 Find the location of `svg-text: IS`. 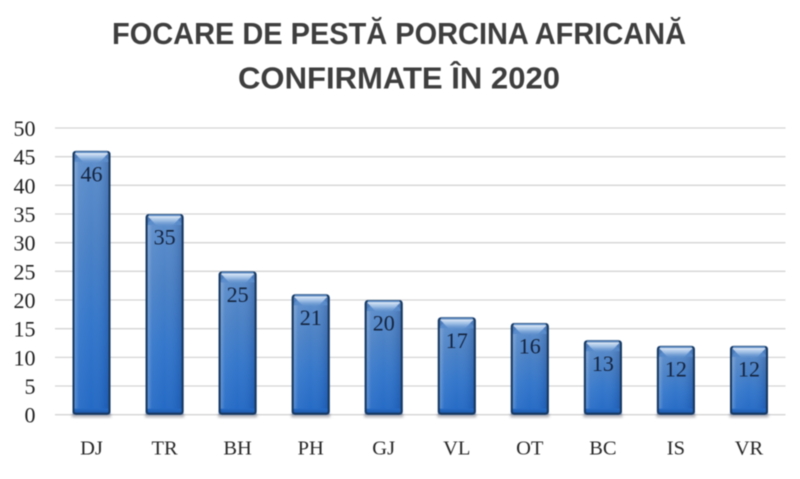

svg-text: IS is located at coordinates (676, 449).